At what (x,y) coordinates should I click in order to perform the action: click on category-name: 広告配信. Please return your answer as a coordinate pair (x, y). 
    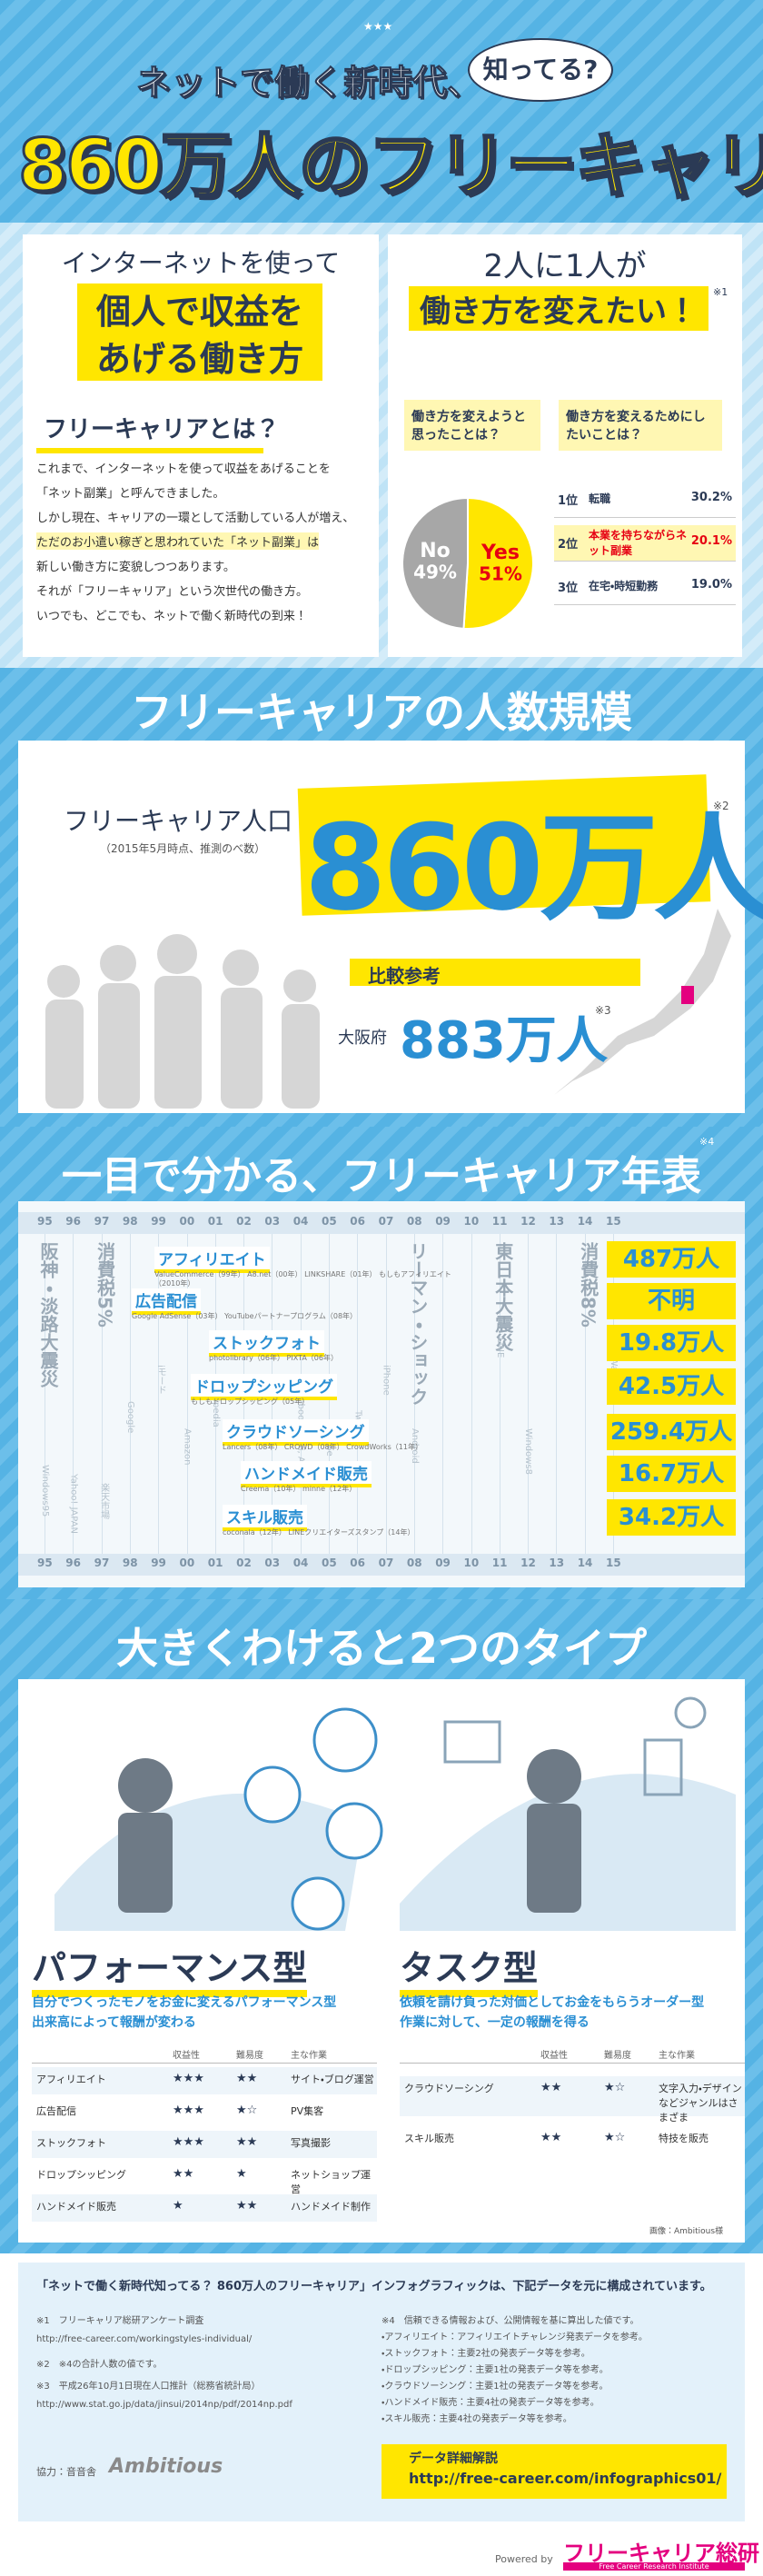
    Looking at the image, I should click on (166, 1301).